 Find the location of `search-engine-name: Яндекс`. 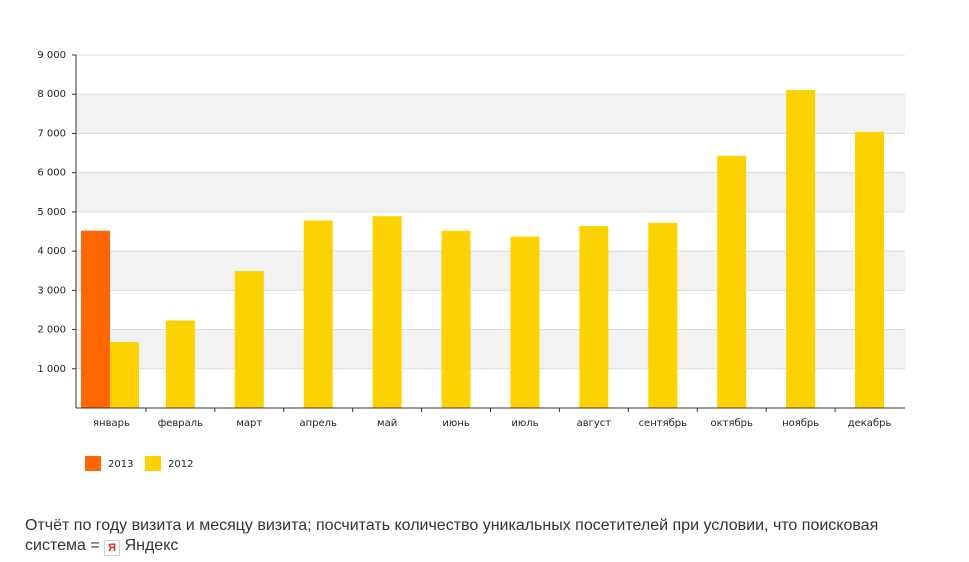

search-engine-name: Яндекс is located at coordinates (151, 545).